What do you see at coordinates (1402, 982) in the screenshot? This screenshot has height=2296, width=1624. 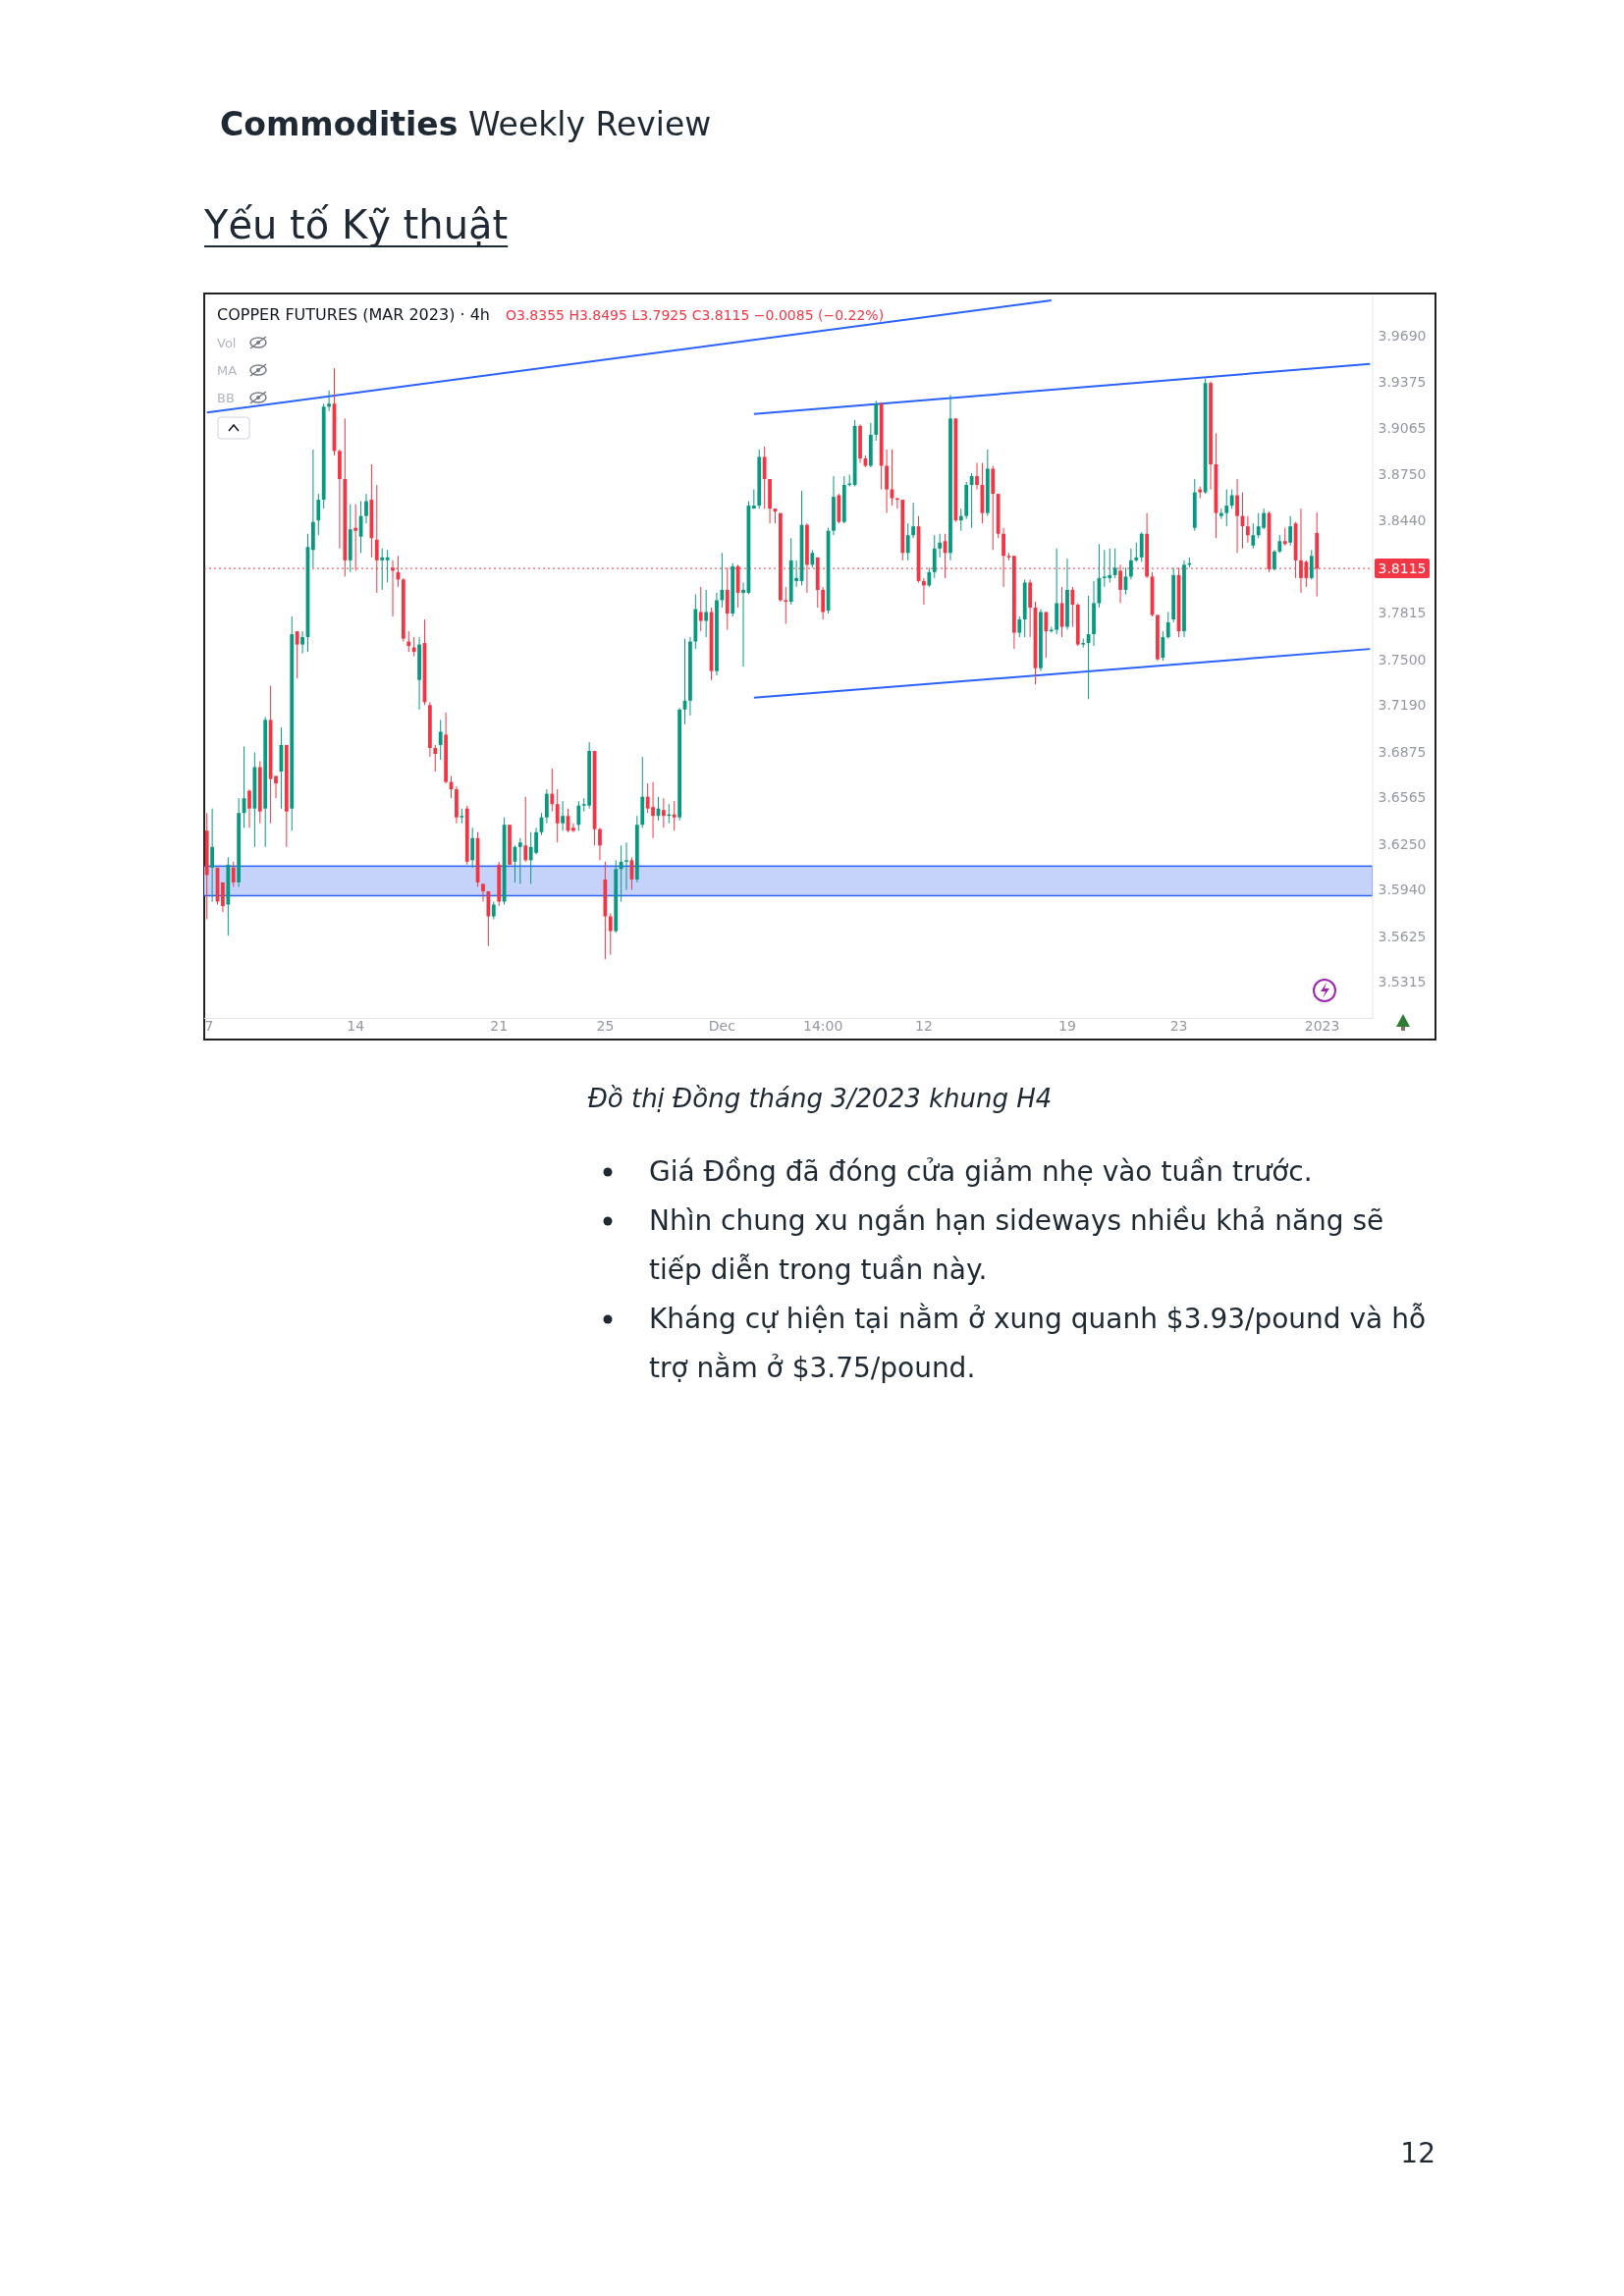 I see `y-tick-label: 3.5315` at bounding box center [1402, 982].